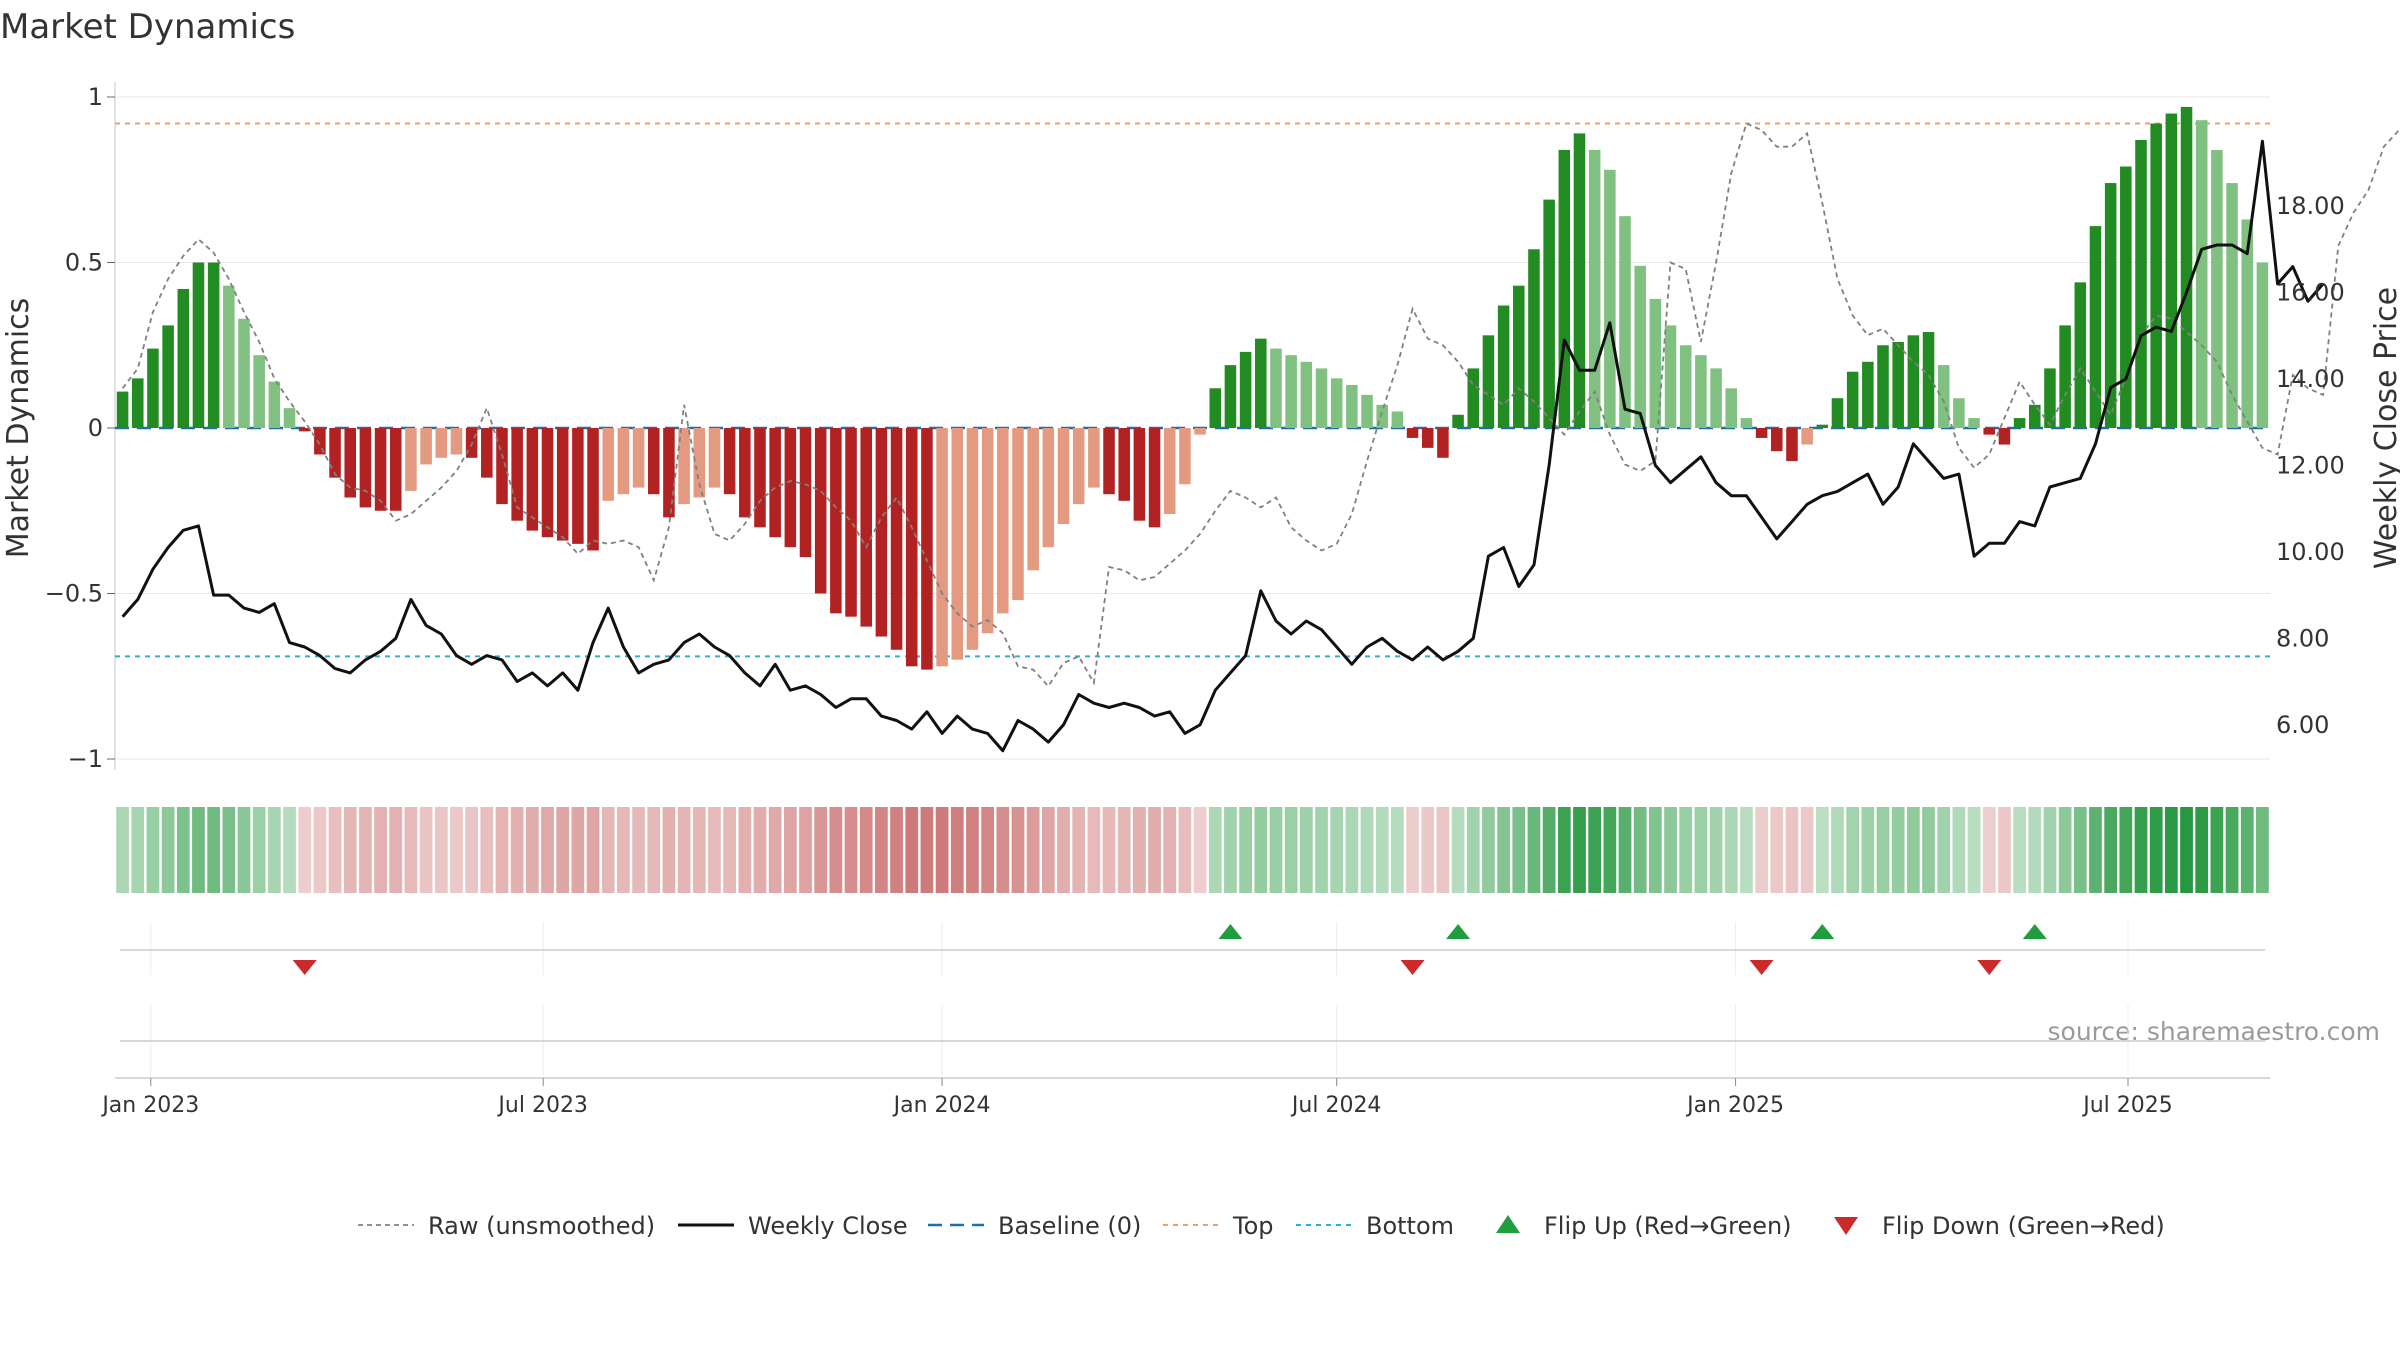  Describe the element at coordinates (2310, 206) in the screenshot. I see `y-tick-right: 18.00` at that location.